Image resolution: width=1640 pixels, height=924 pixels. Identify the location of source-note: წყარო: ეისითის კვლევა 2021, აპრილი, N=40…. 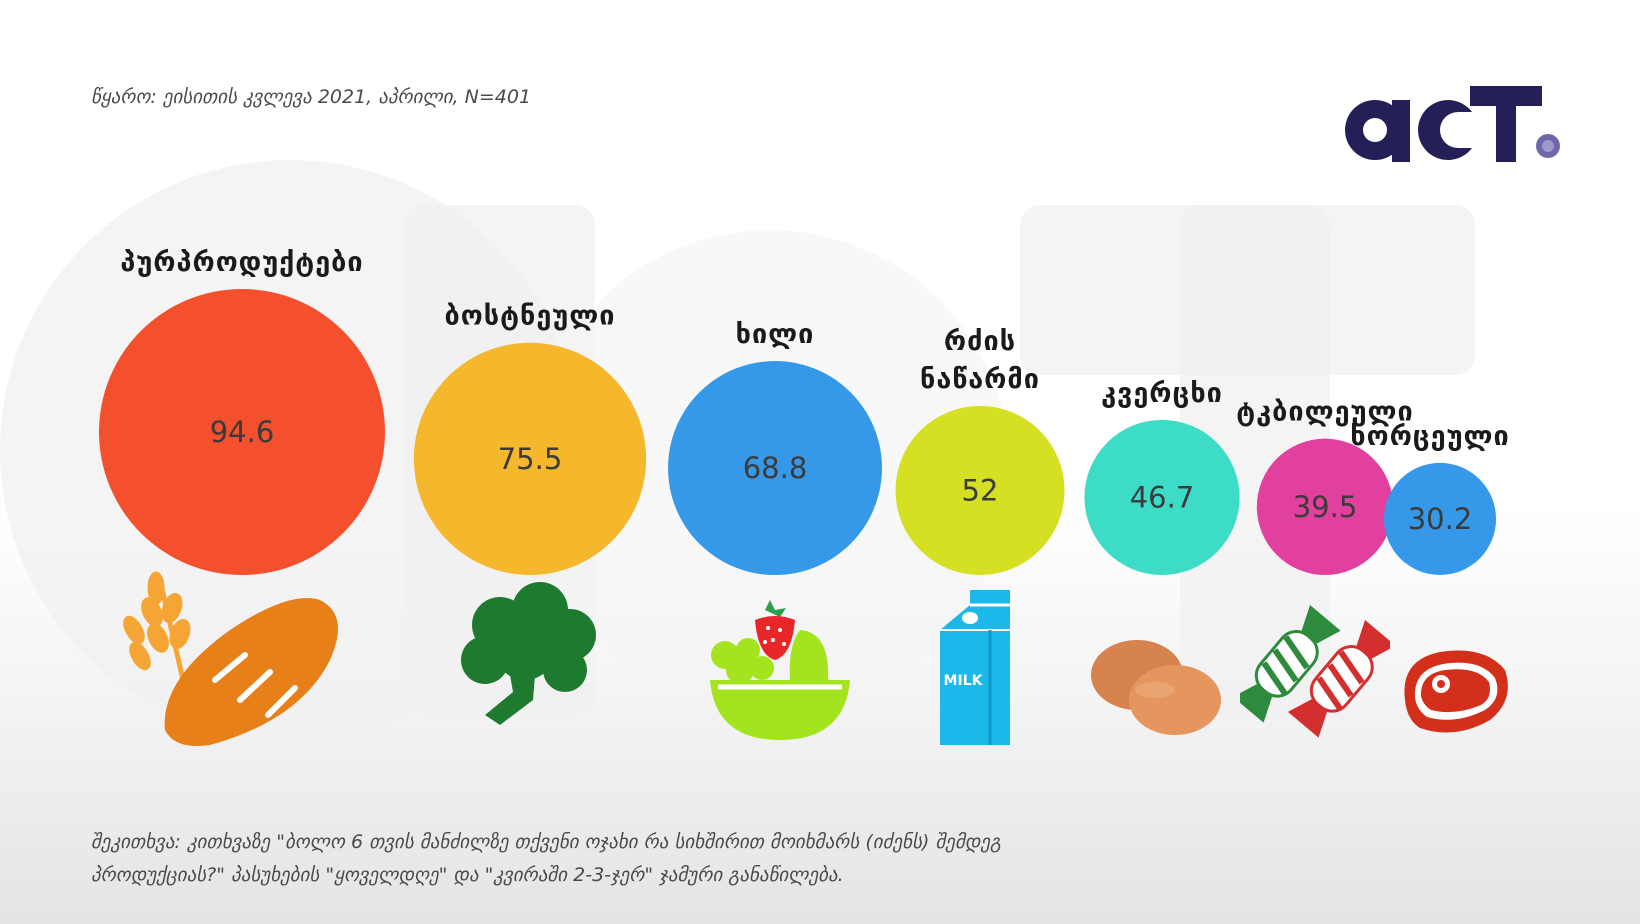
(311, 97).